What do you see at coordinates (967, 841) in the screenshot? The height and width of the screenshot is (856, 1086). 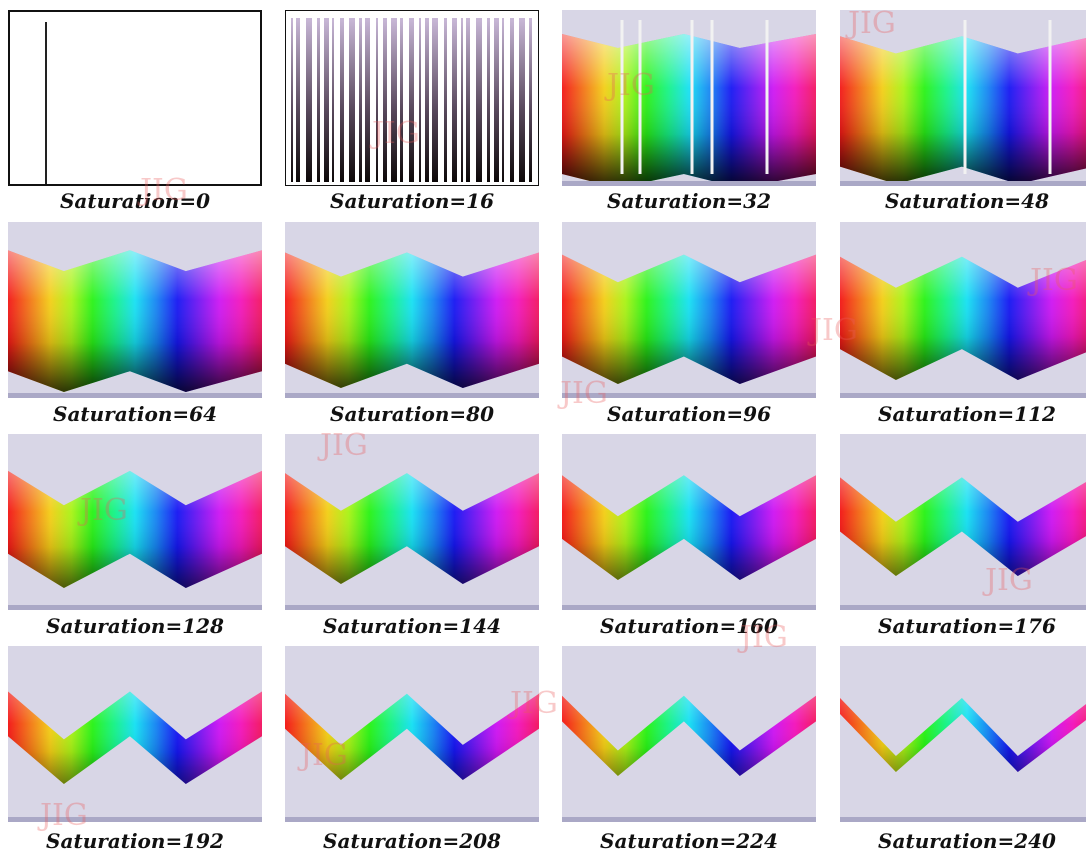 I see `saturation-caption: Saturation=240` at bounding box center [967, 841].